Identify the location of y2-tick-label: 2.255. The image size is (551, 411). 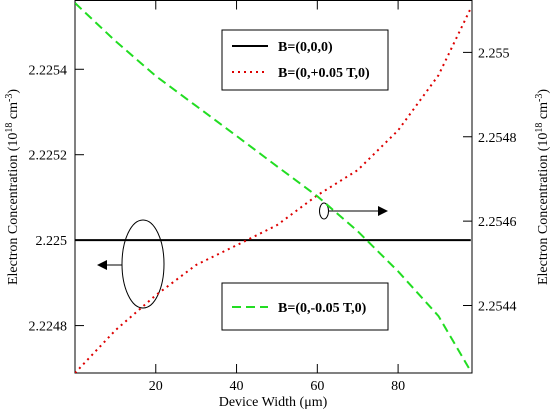
(494, 53).